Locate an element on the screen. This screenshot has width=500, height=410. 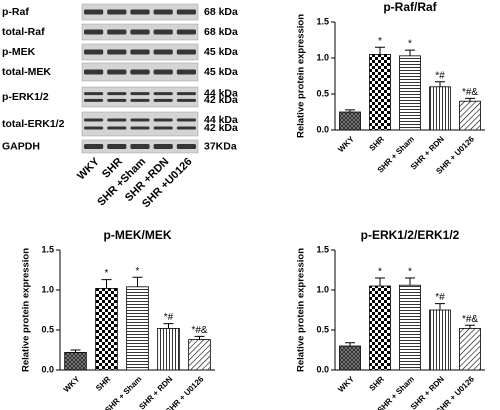
blot-row-label: total-Raf is located at coordinates (23, 32).